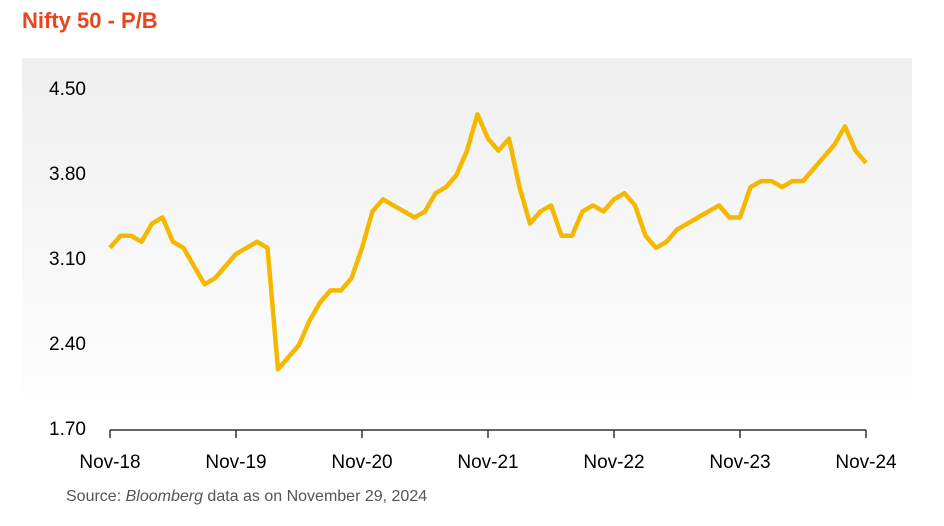  Describe the element at coordinates (67, 174) in the screenshot. I see `y-tick-label: 3.80` at that location.